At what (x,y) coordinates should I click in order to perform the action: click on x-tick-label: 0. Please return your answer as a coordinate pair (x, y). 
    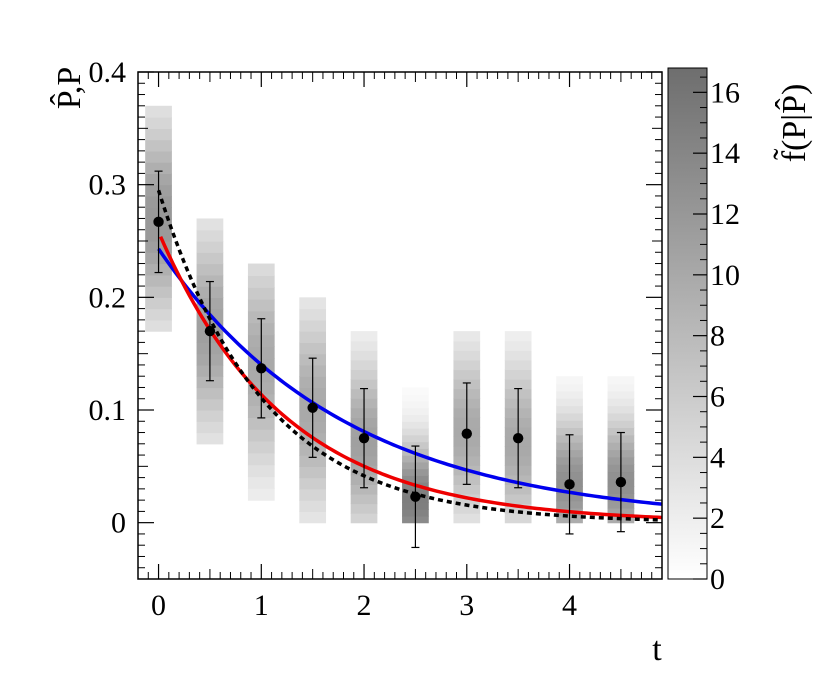
    Looking at the image, I should click on (158, 605).